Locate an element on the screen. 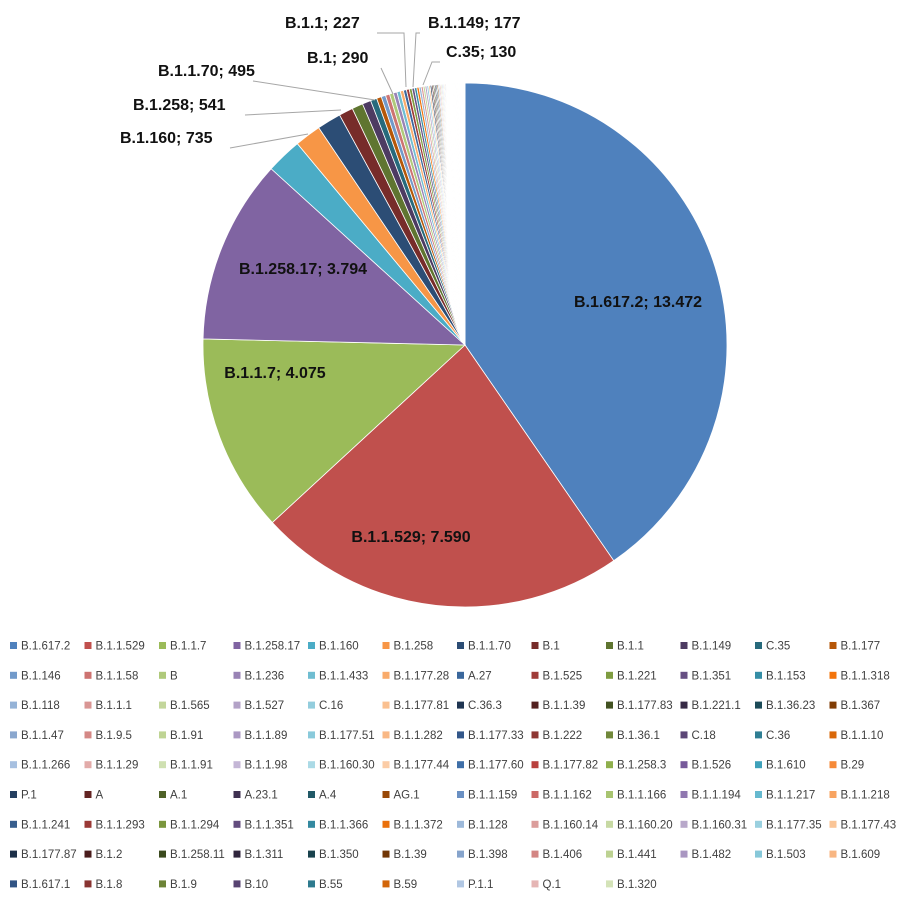 This screenshot has height=909, width=916. legend-label: B.1.1.217 is located at coordinates (790, 796).